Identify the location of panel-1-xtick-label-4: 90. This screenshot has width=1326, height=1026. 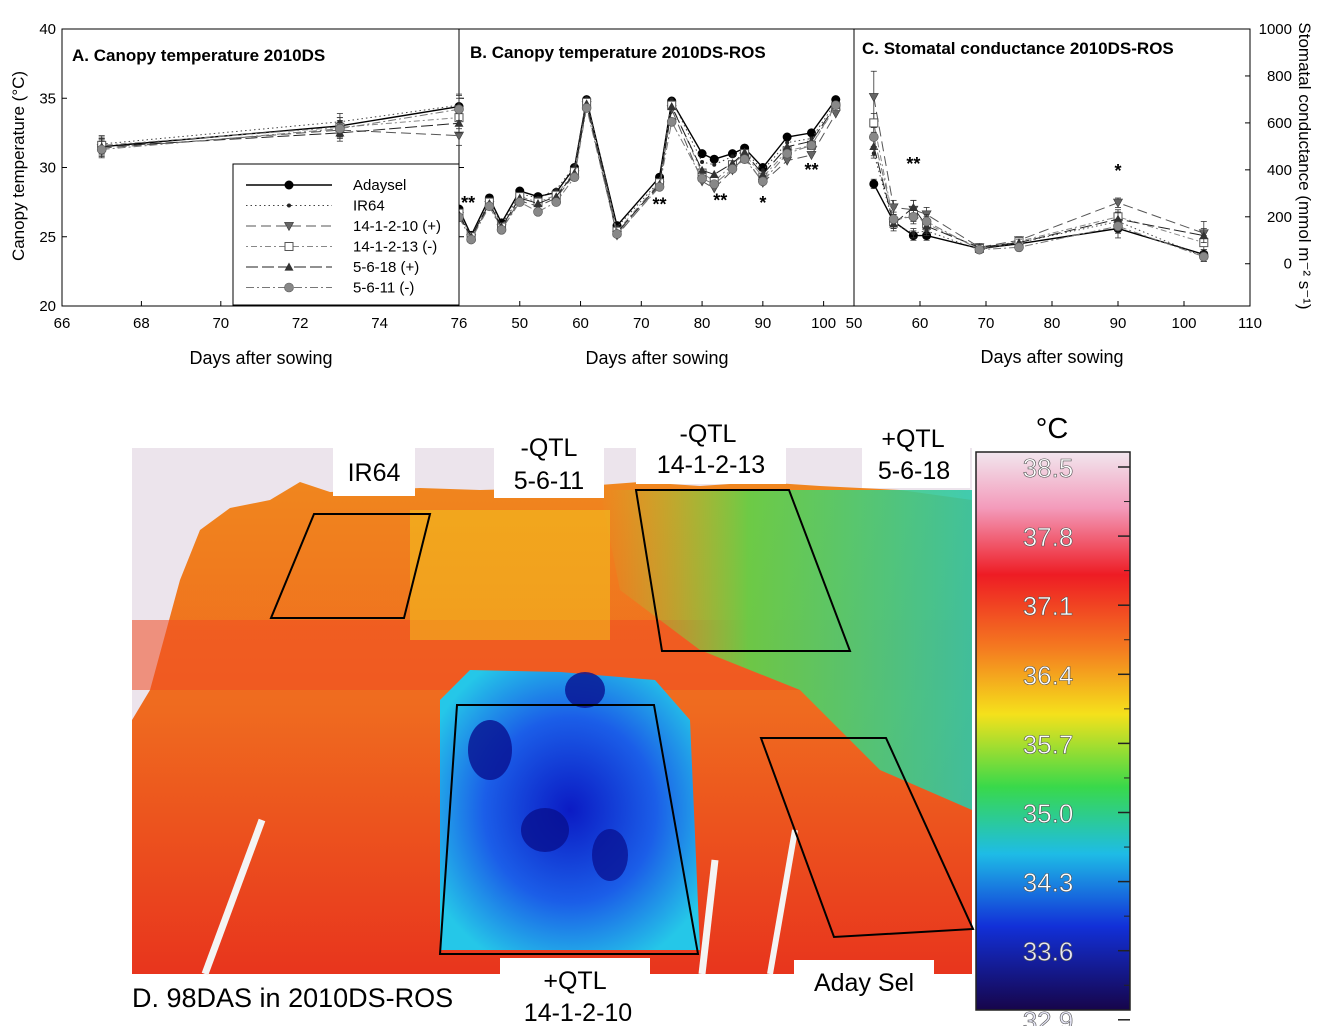
(763, 323).